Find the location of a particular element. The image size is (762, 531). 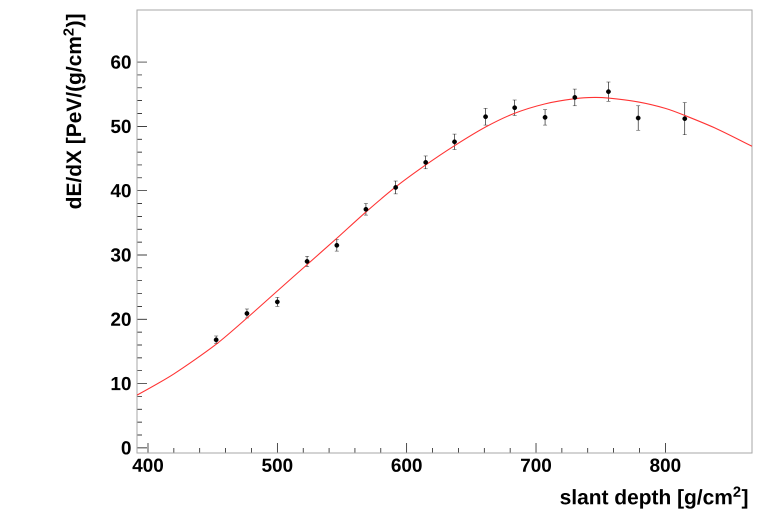

y-tick-label: 50 is located at coordinates (121, 127).